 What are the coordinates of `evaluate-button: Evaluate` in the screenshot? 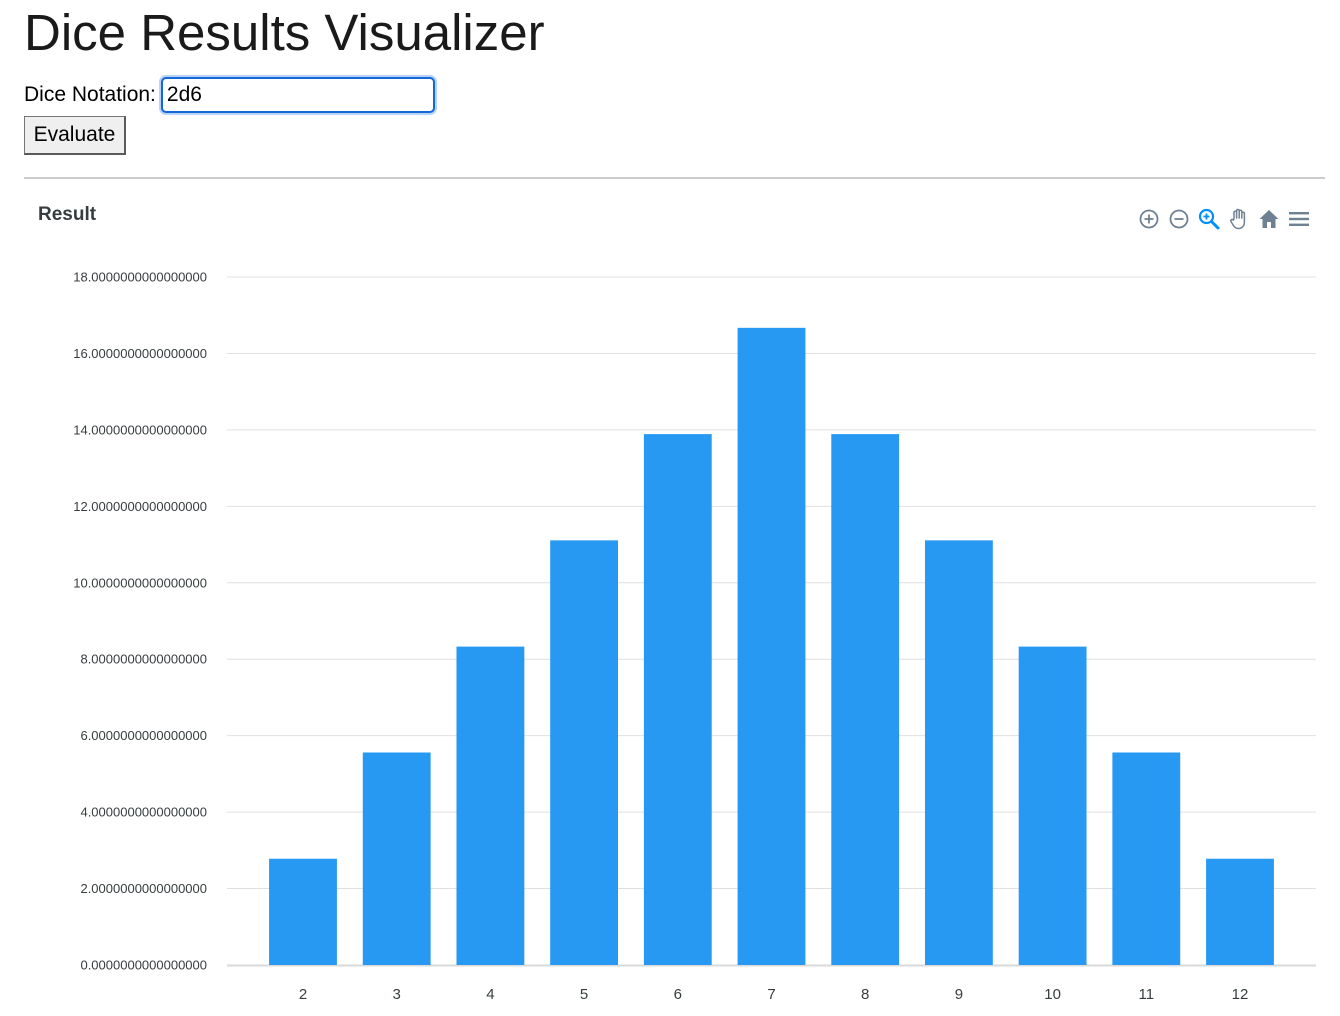 It's located at (75, 135).